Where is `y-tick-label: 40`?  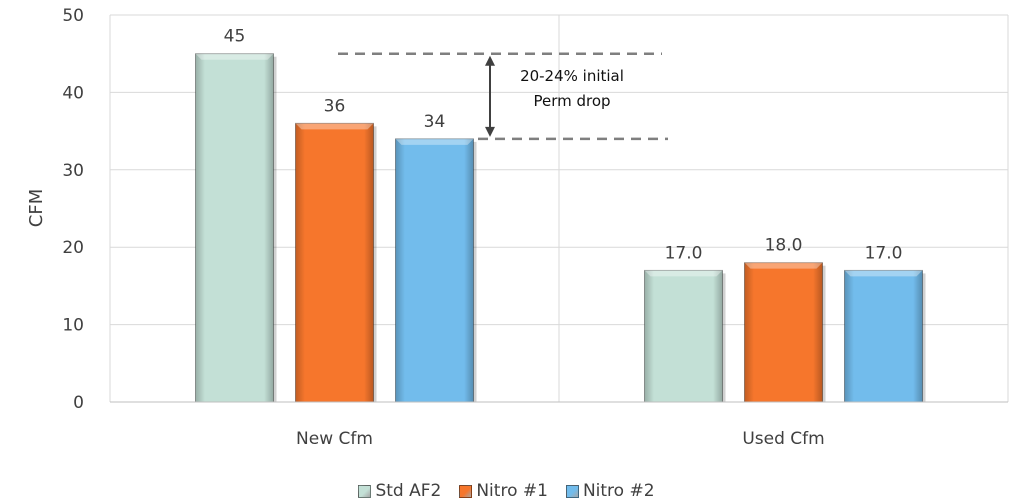
y-tick-label: 40 is located at coordinates (73, 93).